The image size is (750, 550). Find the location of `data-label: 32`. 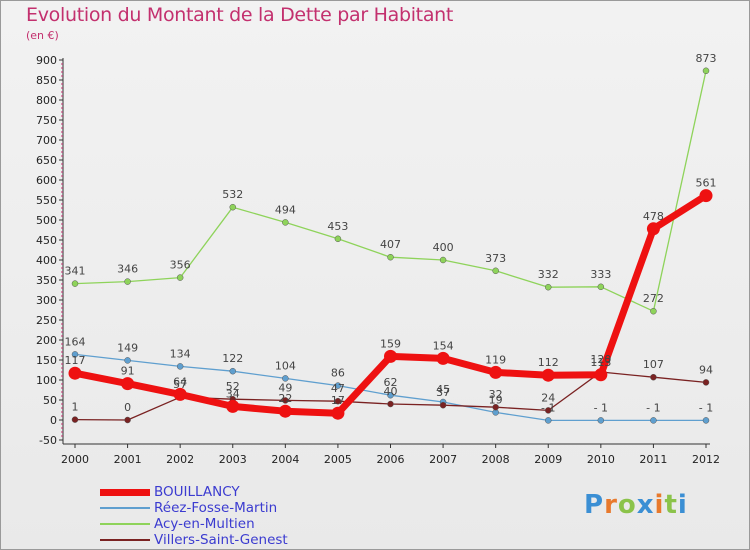

data-label: 32 is located at coordinates (496, 394).